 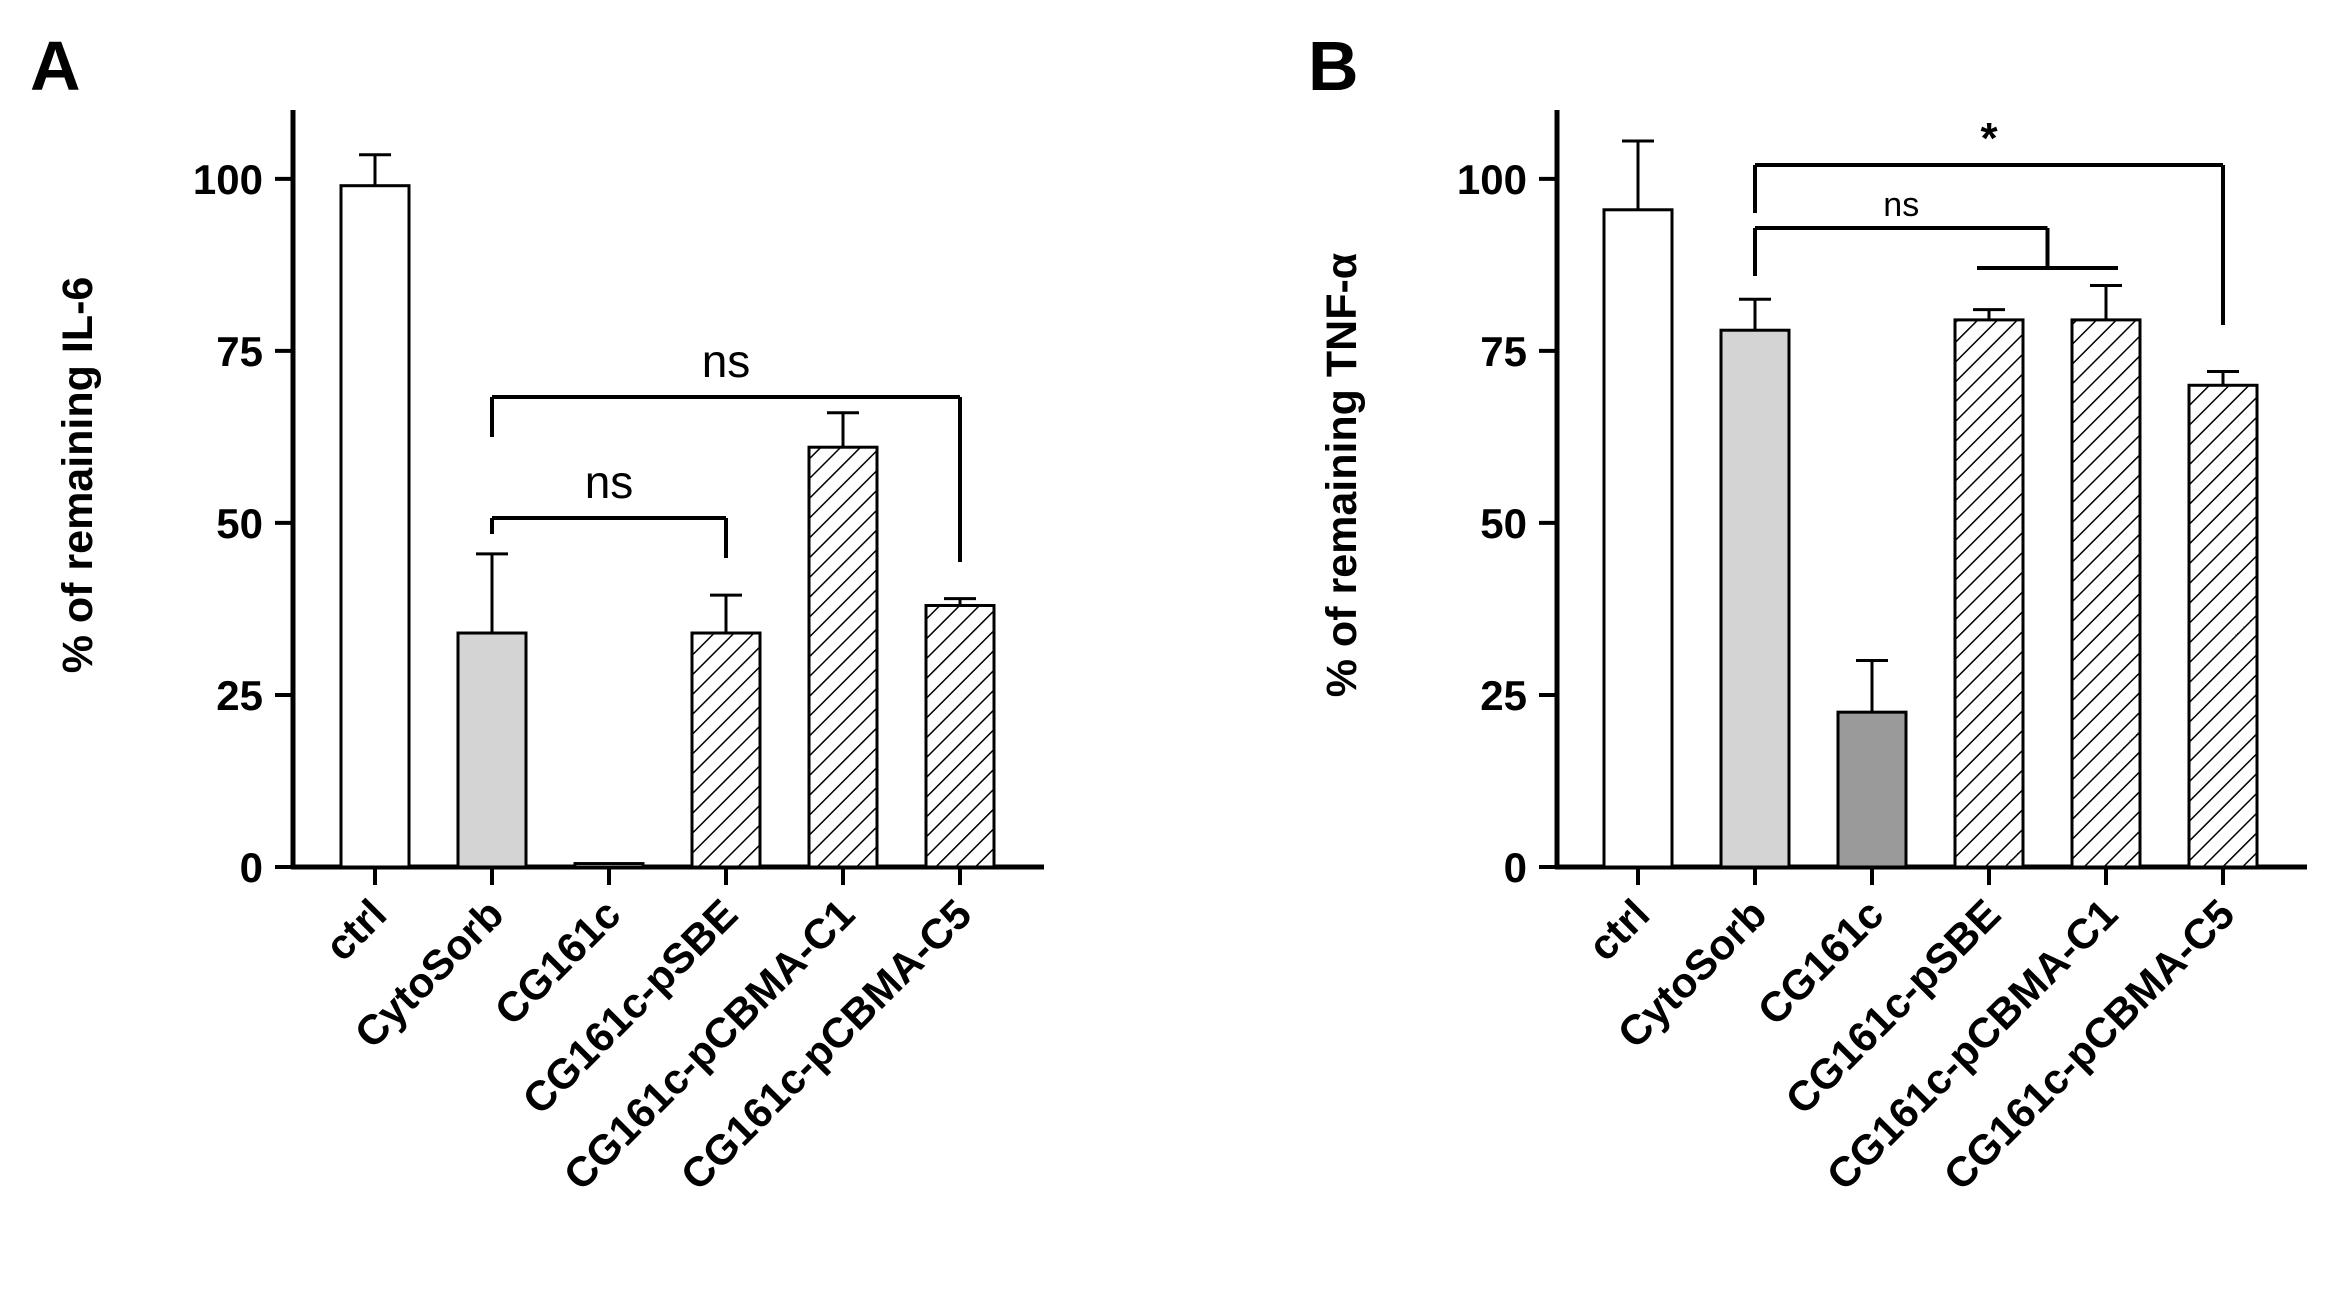 What do you see at coordinates (1989, 138) in the screenshot?
I see `significance-label: *` at bounding box center [1989, 138].